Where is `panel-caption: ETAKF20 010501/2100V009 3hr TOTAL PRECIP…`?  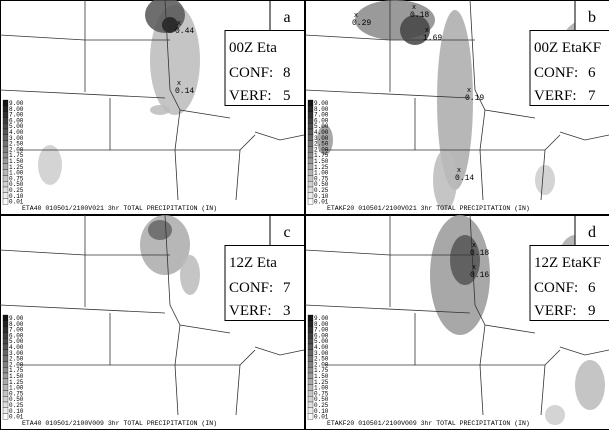 panel-caption: ETAKF20 010501/2100V009 3hr TOTAL PRECIP… is located at coordinates (428, 423).